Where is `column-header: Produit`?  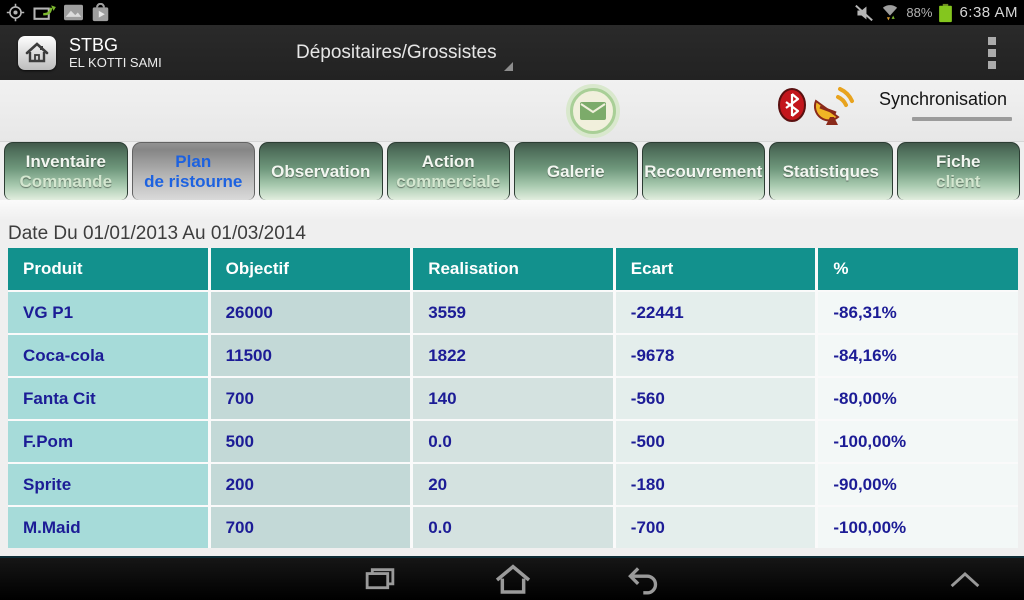
column-header: Produit is located at coordinates (108, 269).